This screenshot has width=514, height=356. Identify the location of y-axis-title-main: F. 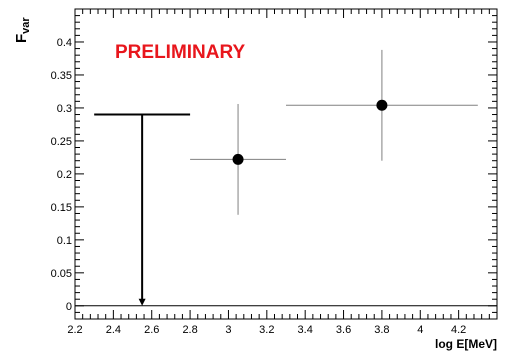
(21, 38).